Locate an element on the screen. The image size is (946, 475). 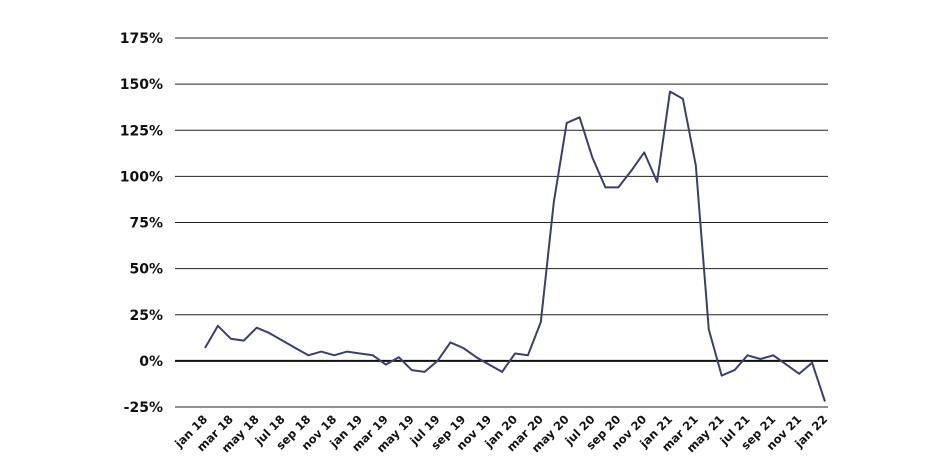
y-tick-label: 175% is located at coordinates (141, 39).